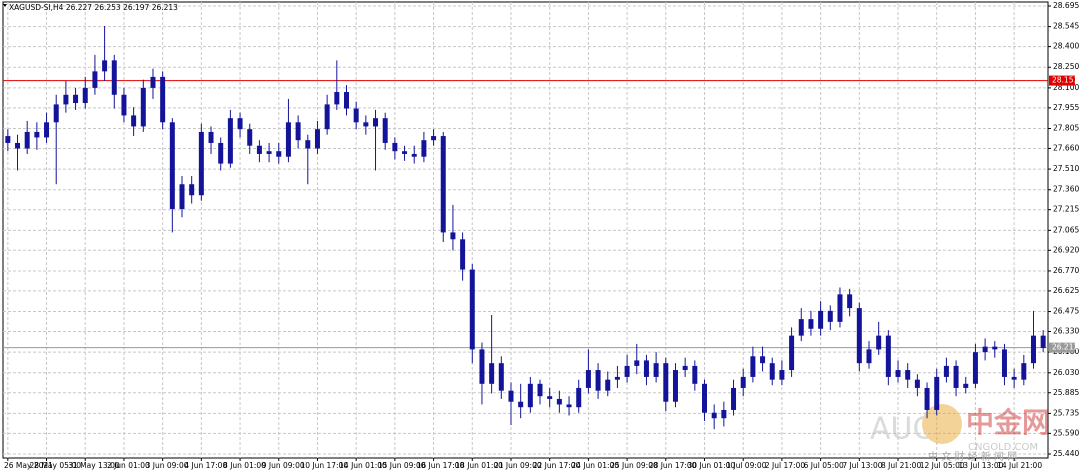 This screenshot has width=1080, height=473. What do you see at coordinates (1066, 168) in the screenshot?
I see `y-tick-label: 27.510` at bounding box center [1066, 168].